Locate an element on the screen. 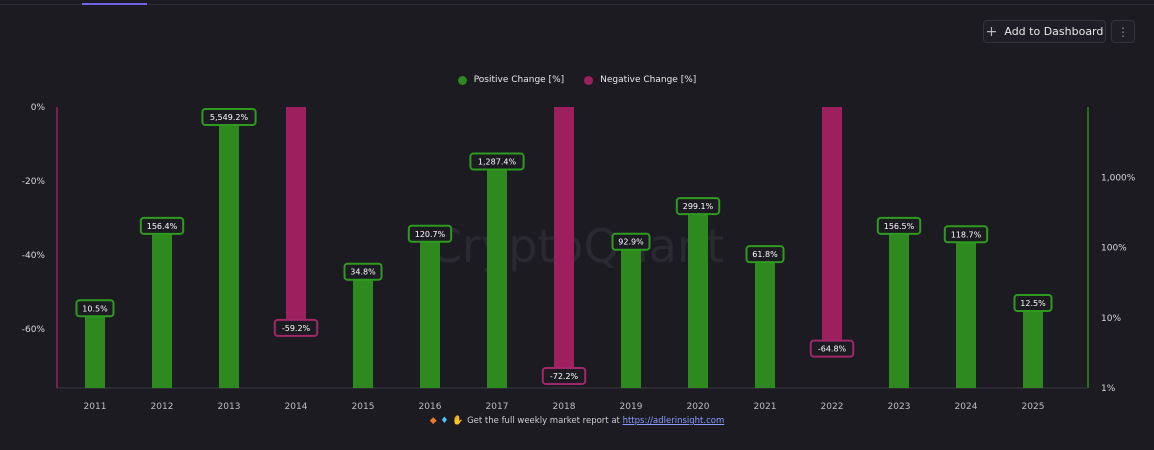  right-tick-label: 1,000% is located at coordinates (1118, 178).